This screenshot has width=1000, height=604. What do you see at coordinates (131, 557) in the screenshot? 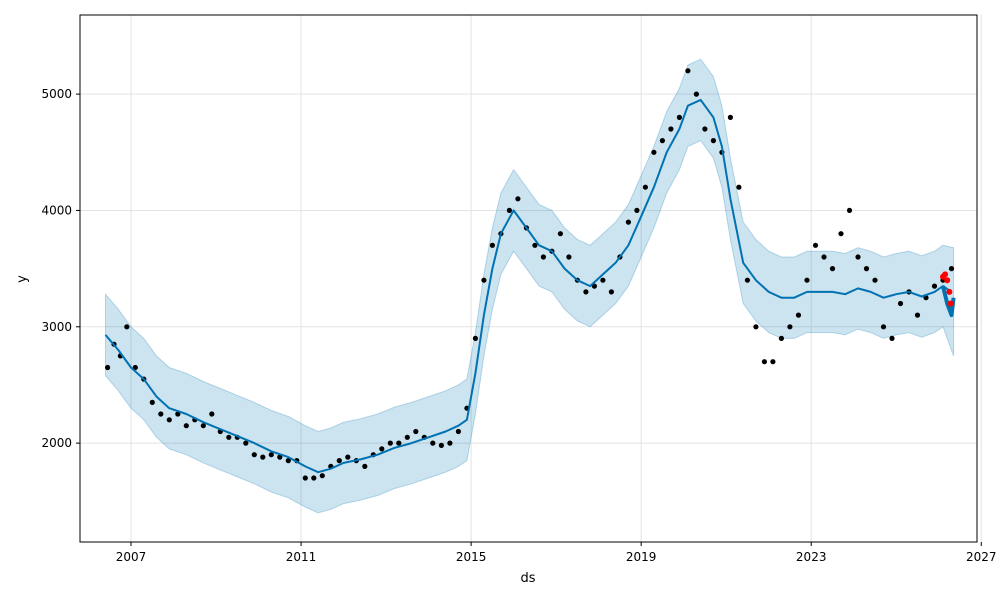
I see `x-tick-label: 2007` at bounding box center [131, 557].